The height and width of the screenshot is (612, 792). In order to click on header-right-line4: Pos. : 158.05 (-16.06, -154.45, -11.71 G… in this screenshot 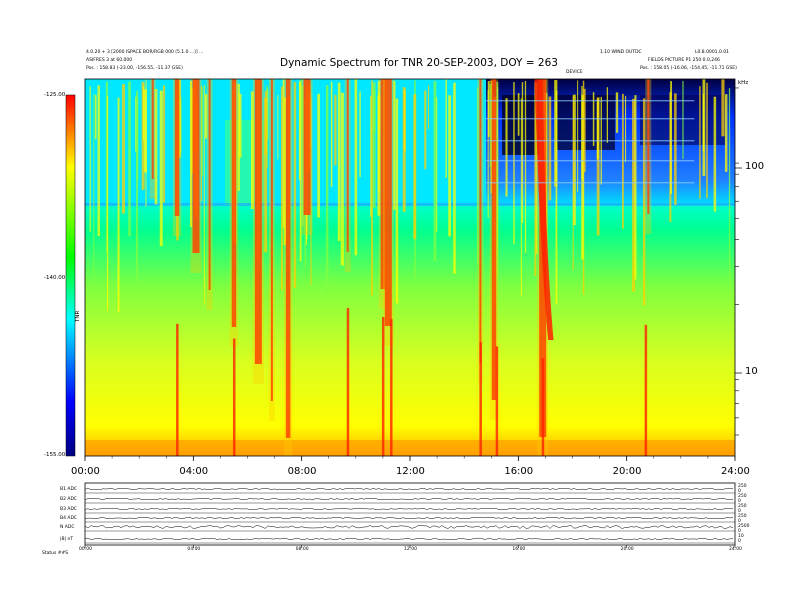, I will do `click(688, 68)`.